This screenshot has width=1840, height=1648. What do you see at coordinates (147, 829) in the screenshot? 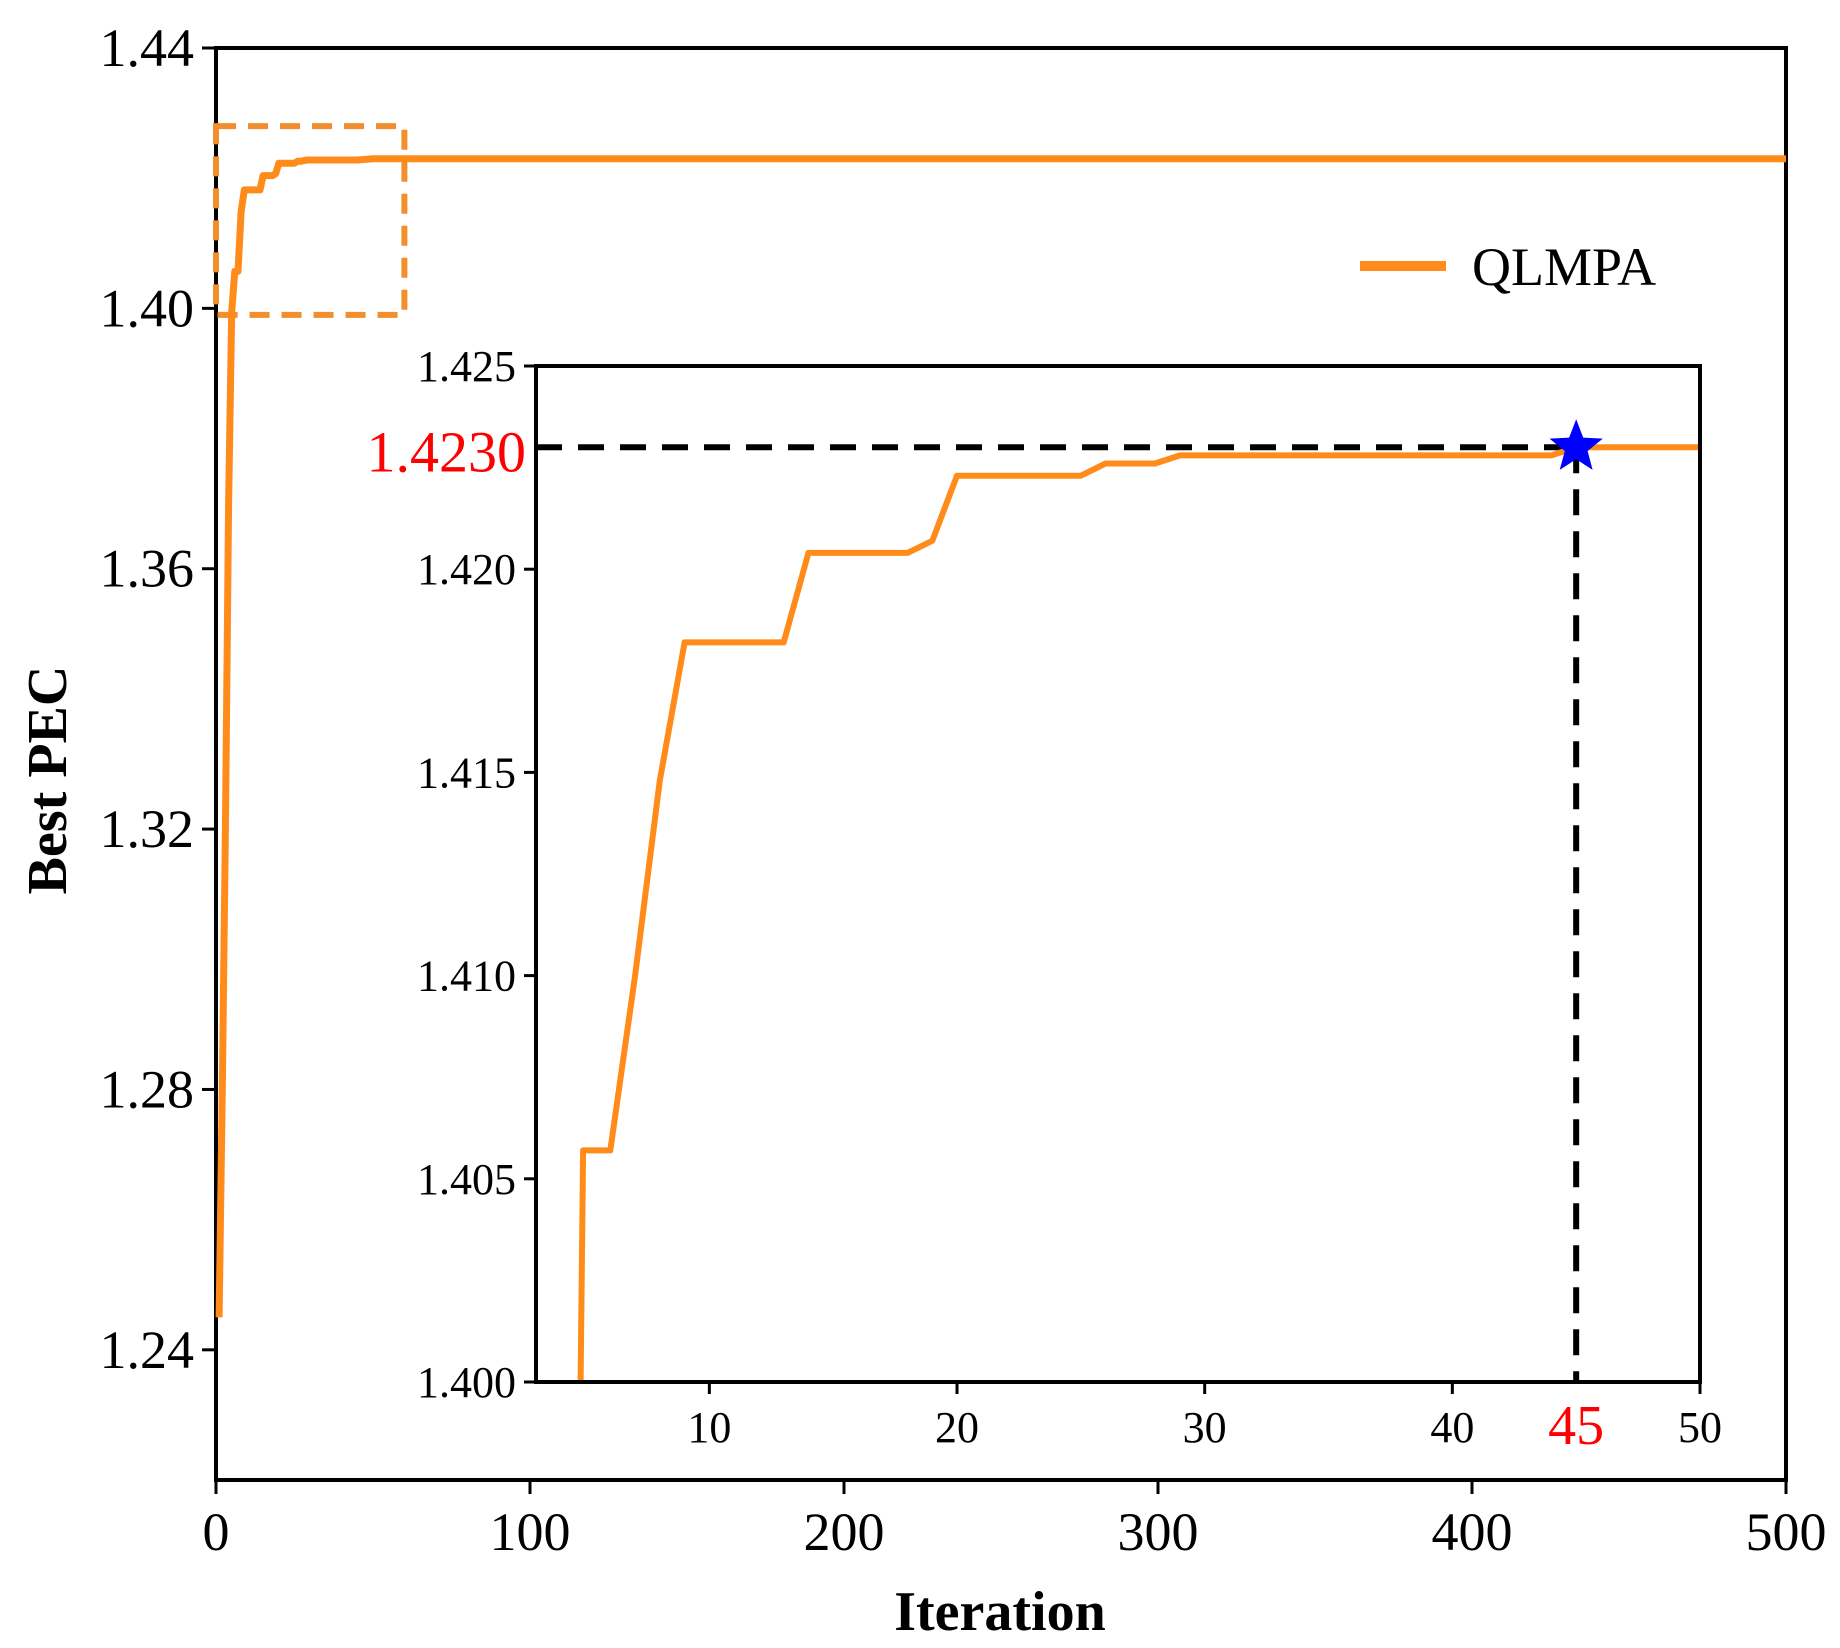
I see `y-tick-label: 1.32` at bounding box center [147, 829].